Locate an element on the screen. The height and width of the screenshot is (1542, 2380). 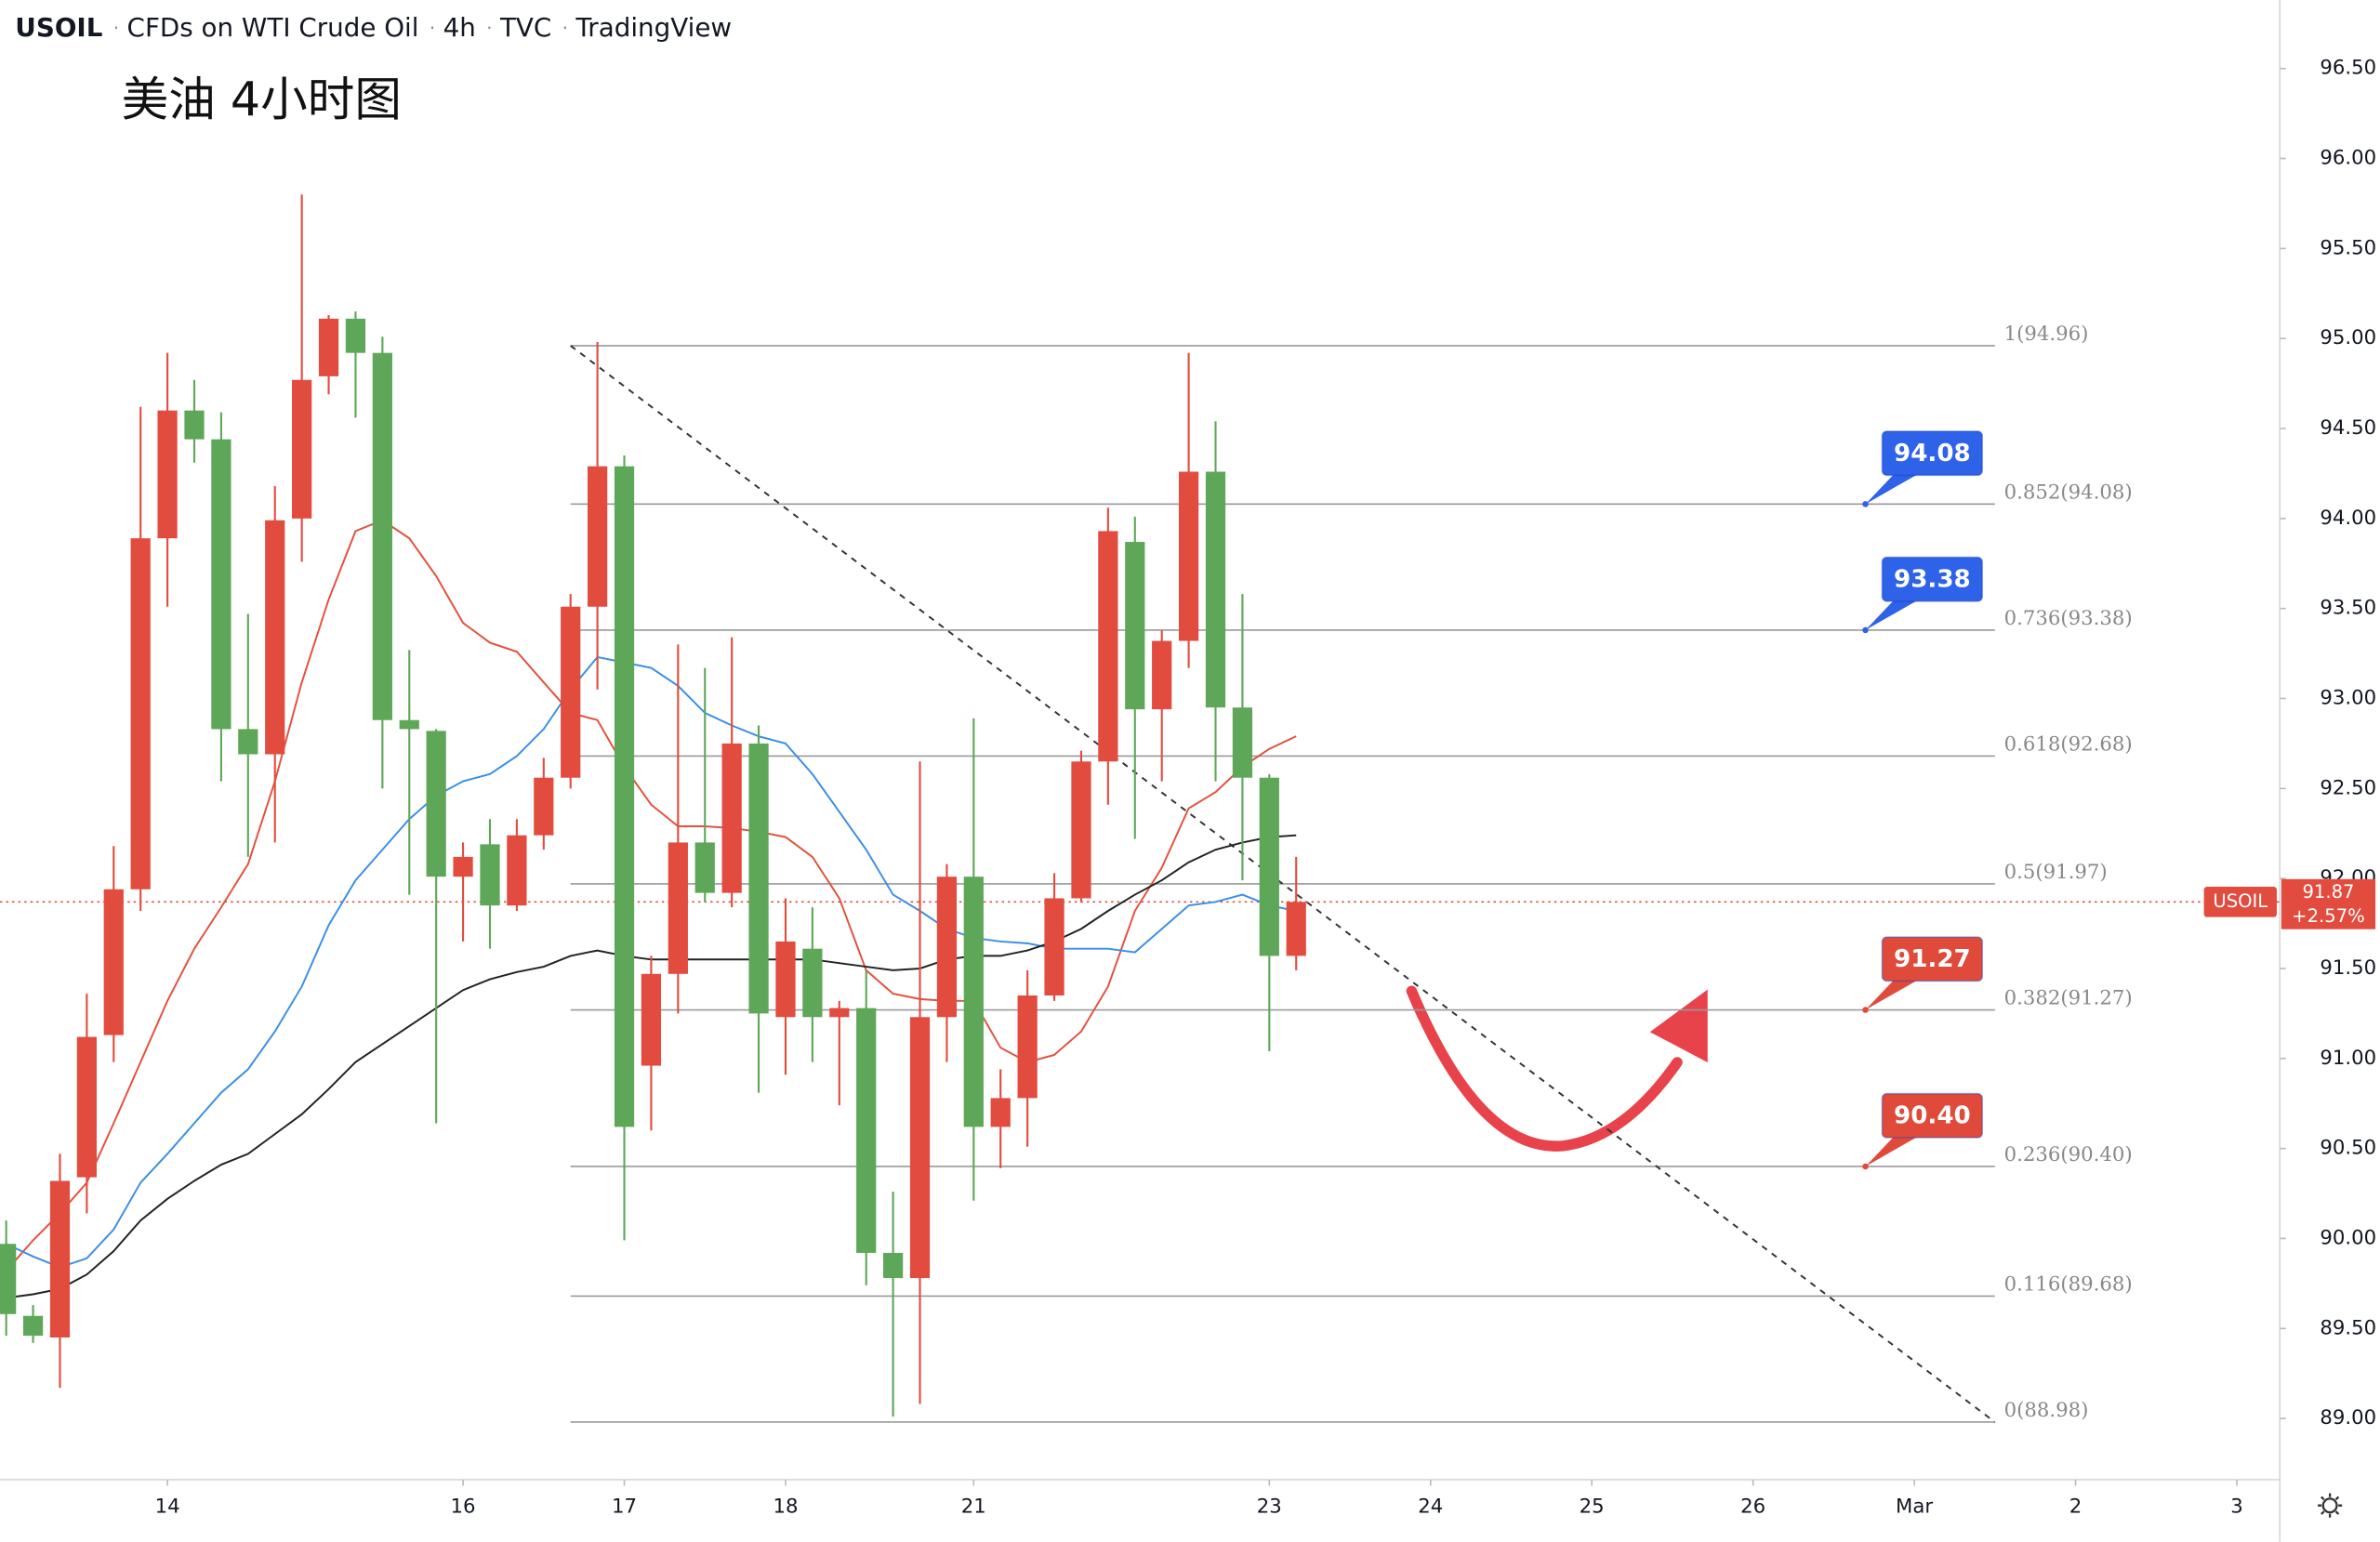
fib-label: 0(88.98) is located at coordinates (2046, 1410).